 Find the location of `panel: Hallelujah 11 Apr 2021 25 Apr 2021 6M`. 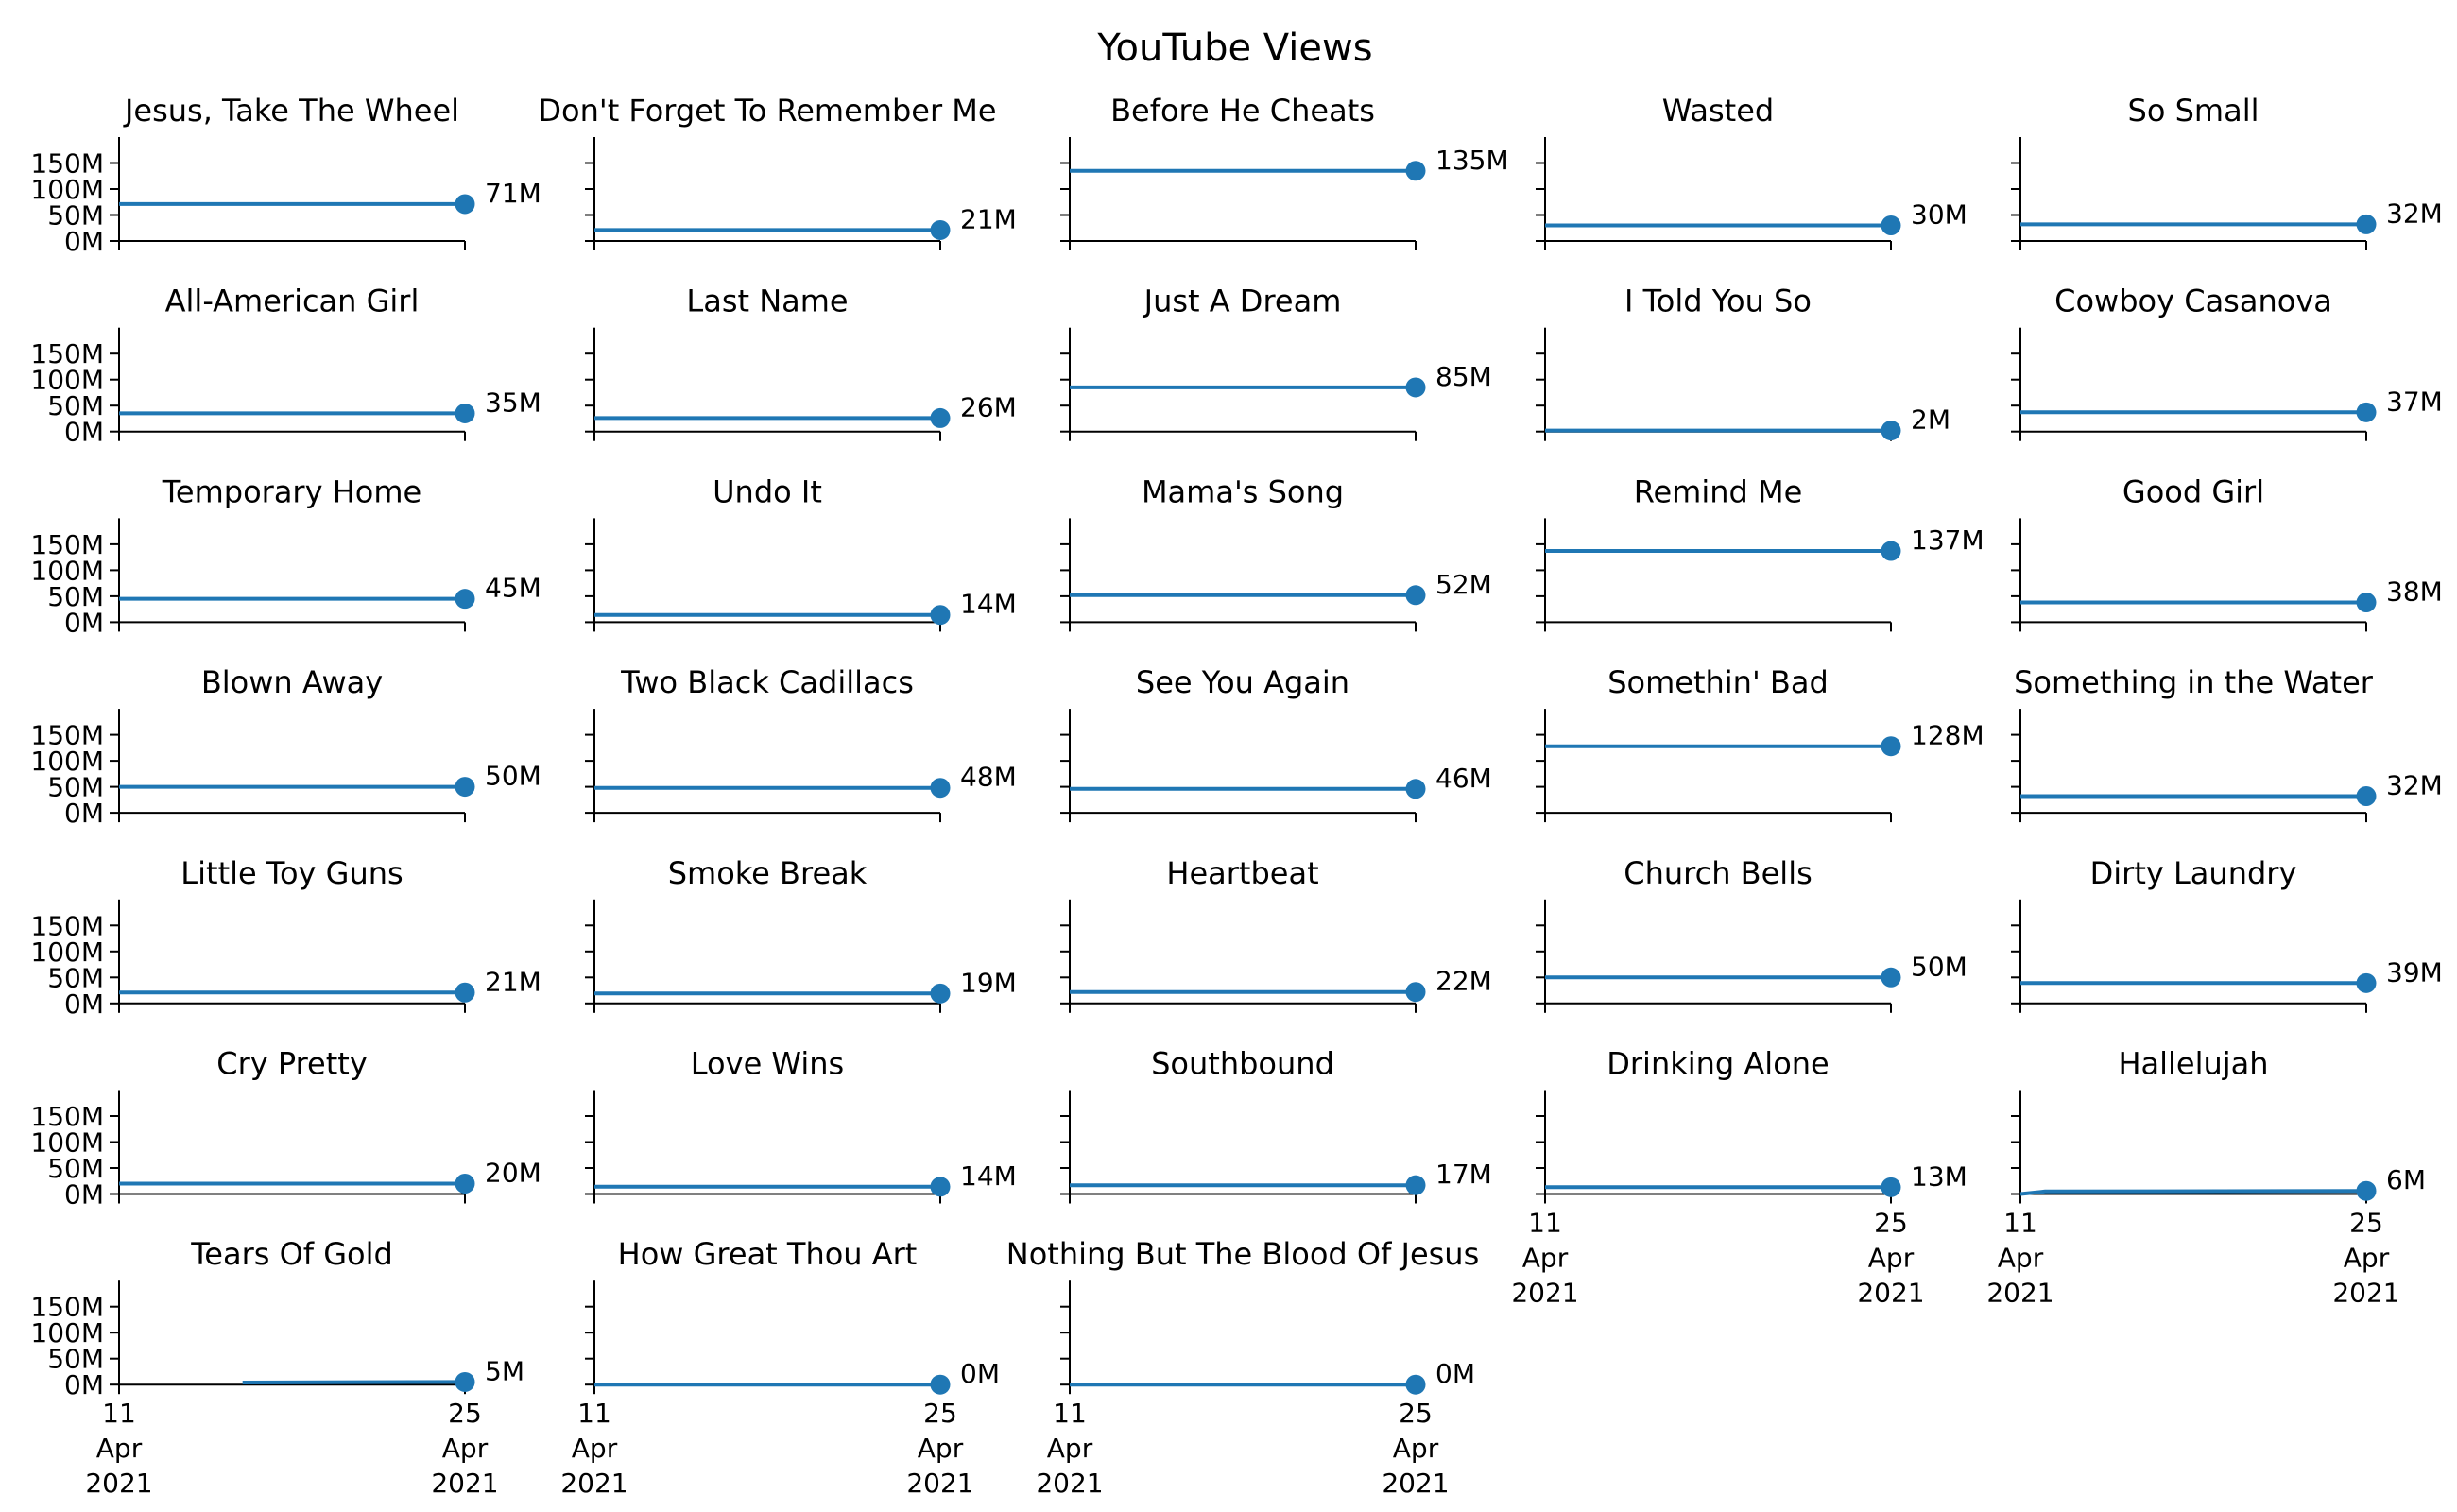

panel: Hallelujah 11 Apr 2021 25 Apr 2021 6M is located at coordinates (2206, 1177).